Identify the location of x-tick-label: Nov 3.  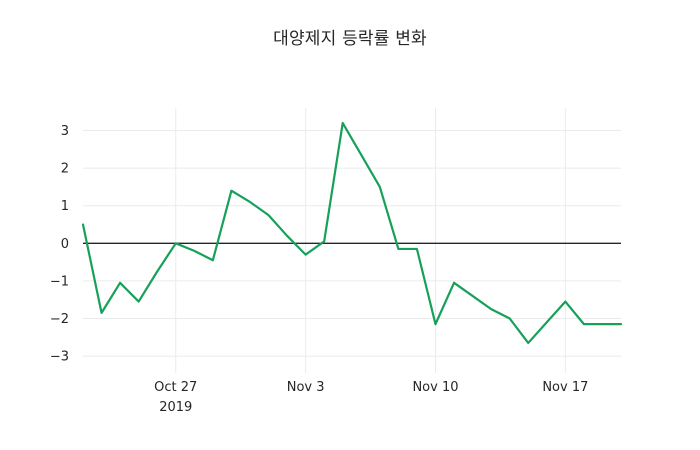
(306, 387).